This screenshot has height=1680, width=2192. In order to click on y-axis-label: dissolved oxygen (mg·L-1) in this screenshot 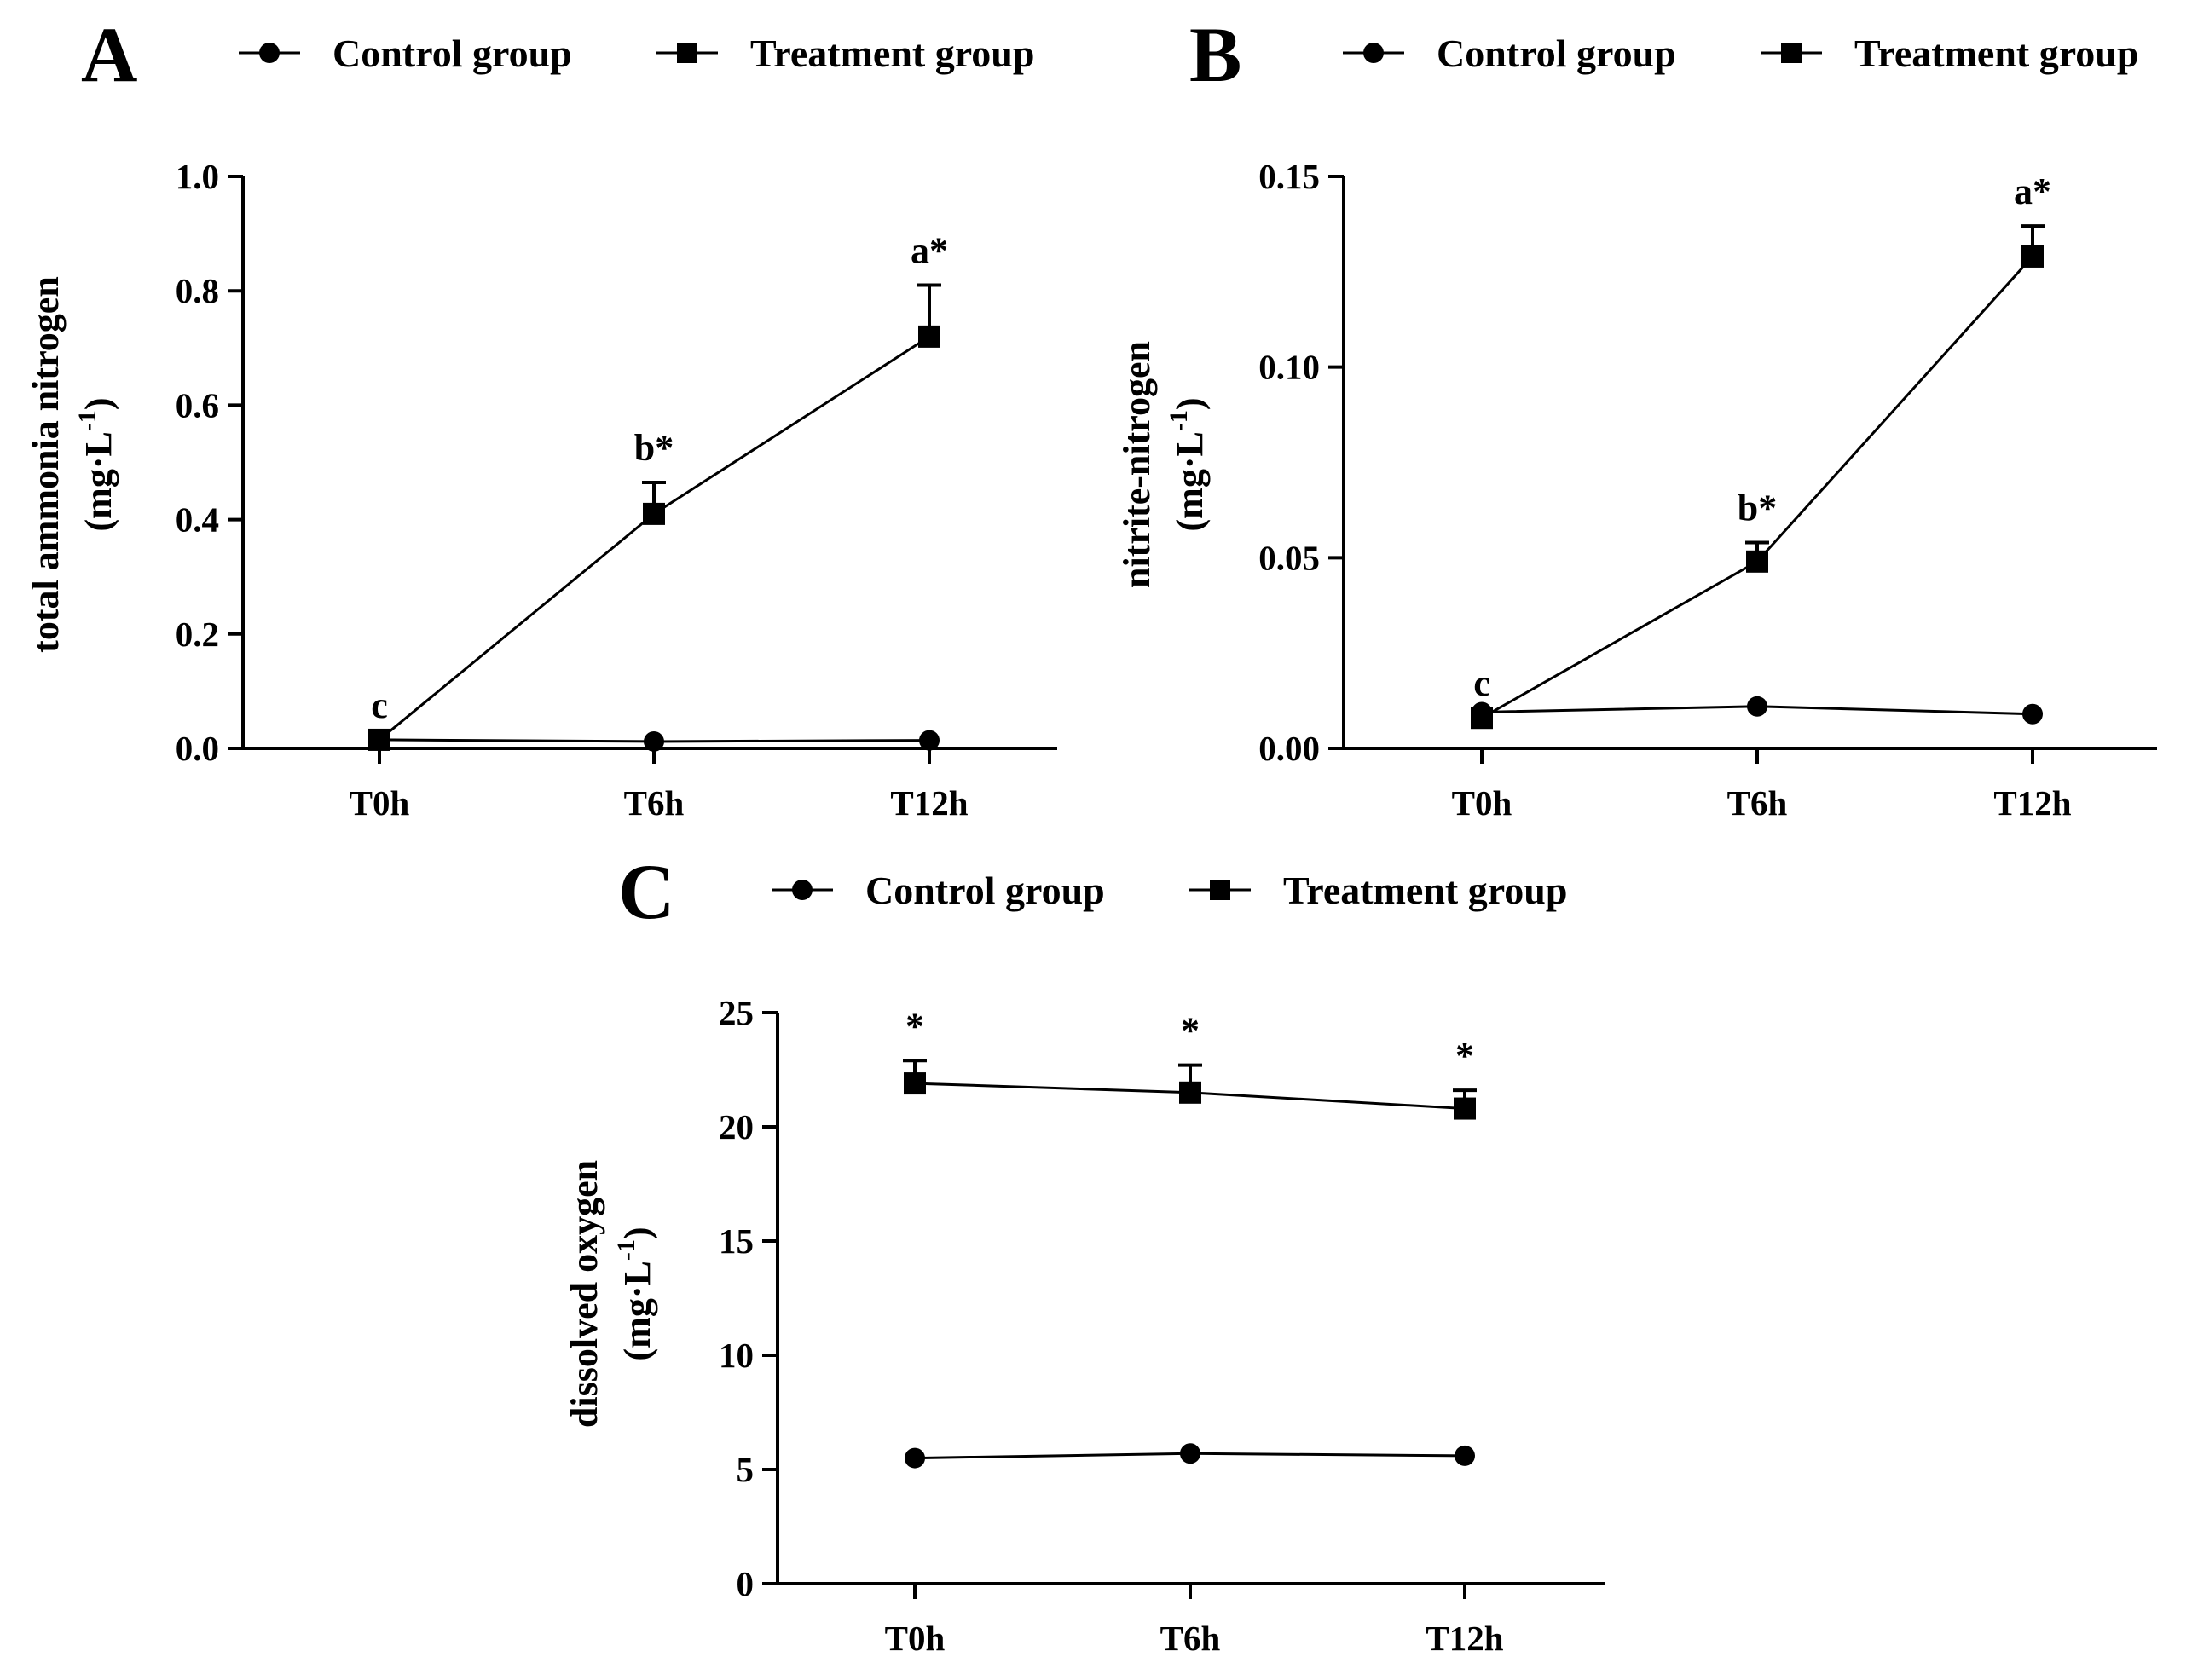, I will do `click(611, 1294)`.